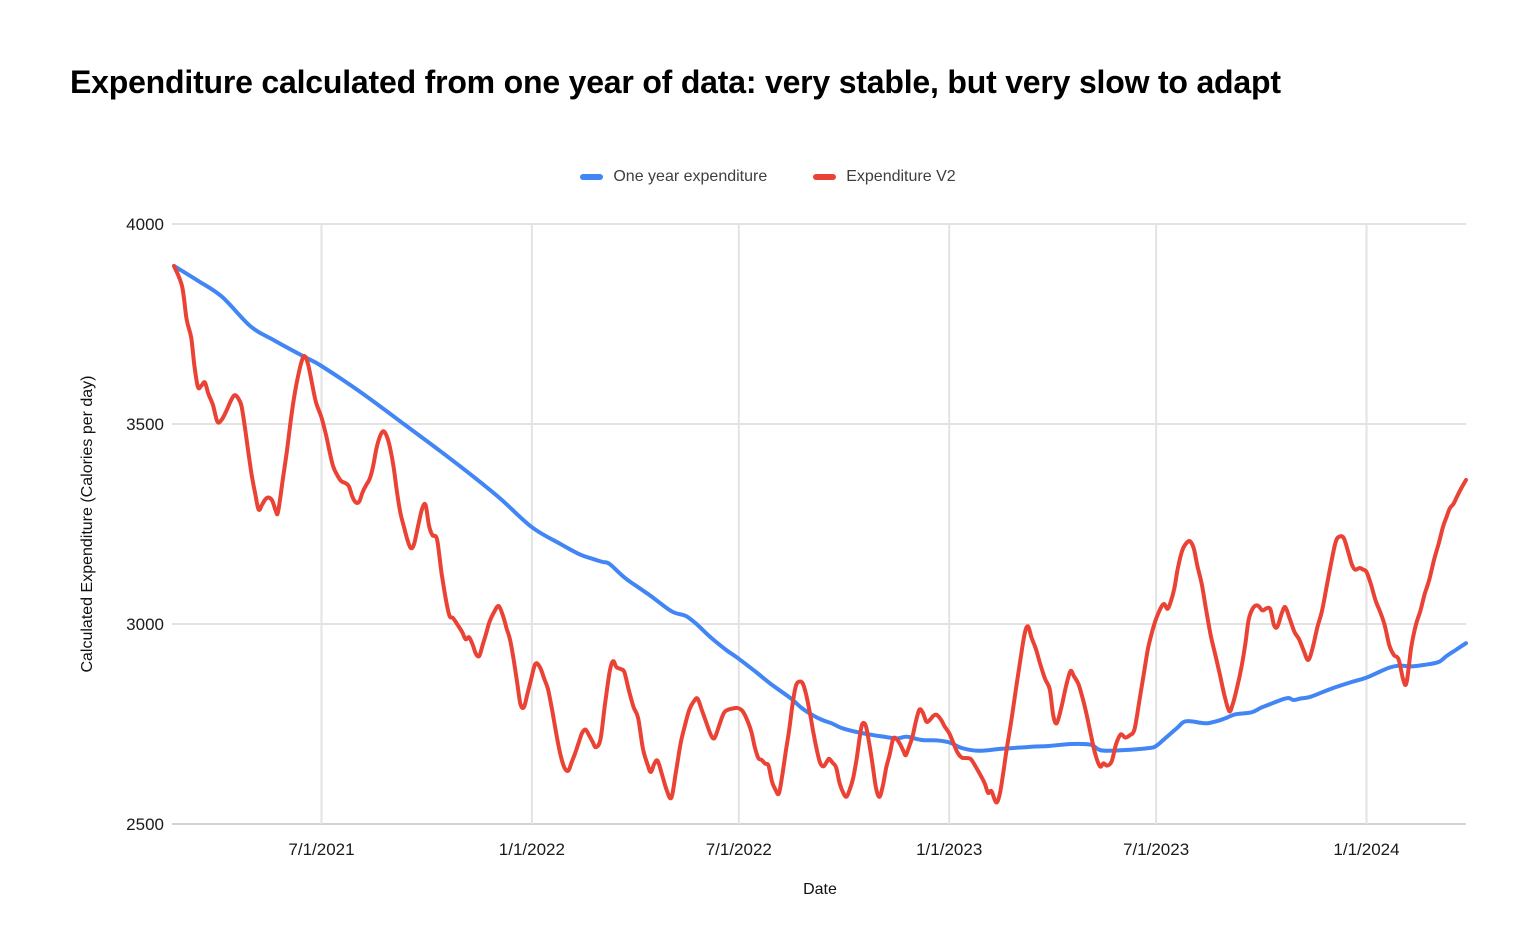 The height and width of the screenshot is (948, 1536). I want to click on x-tick-label: 7/1/2021, so click(321, 849).